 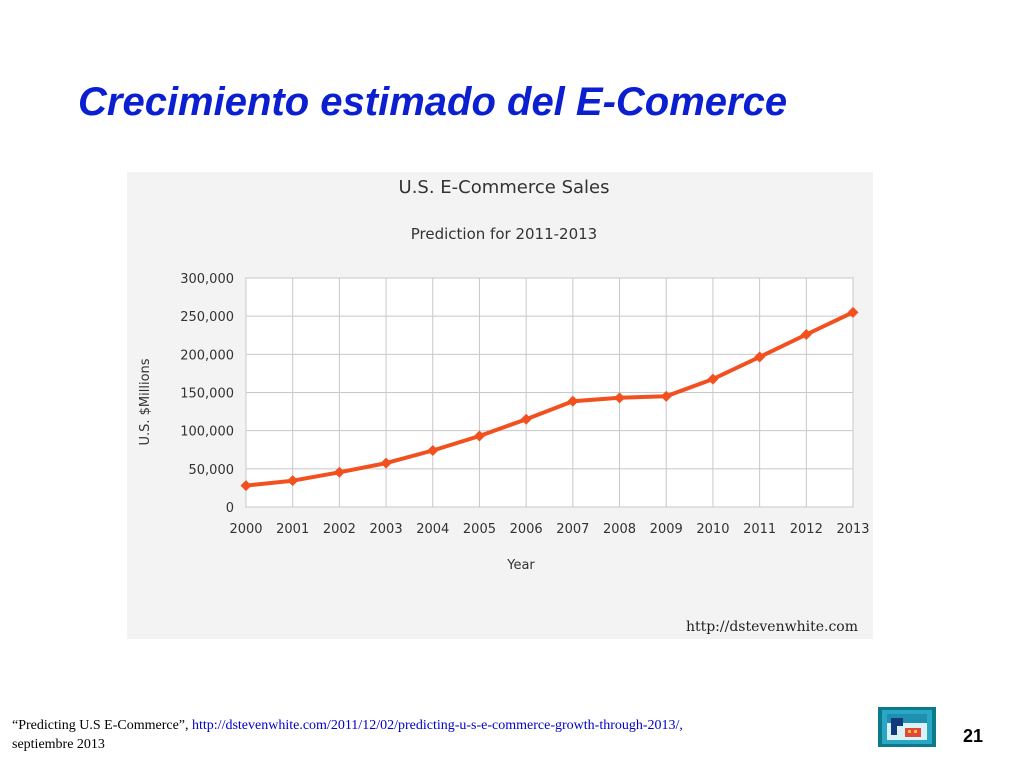 What do you see at coordinates (245, 529) in the screenshot?
I see `x-tick-label: 2000` at bounding box center [245, 529].